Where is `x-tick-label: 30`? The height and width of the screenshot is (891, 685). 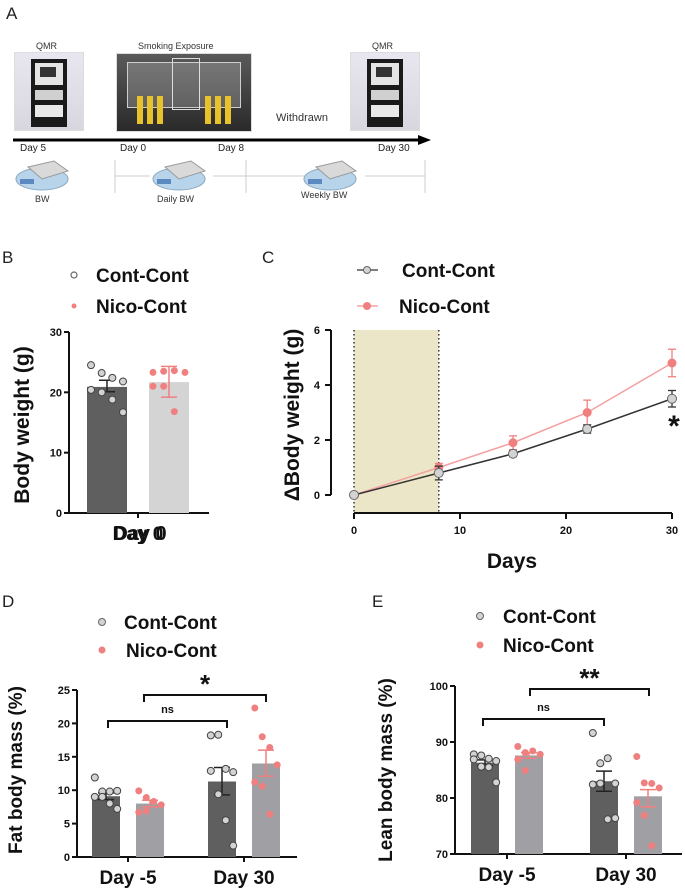 x-tick-label: 30 is located at coordinates (672, 531).